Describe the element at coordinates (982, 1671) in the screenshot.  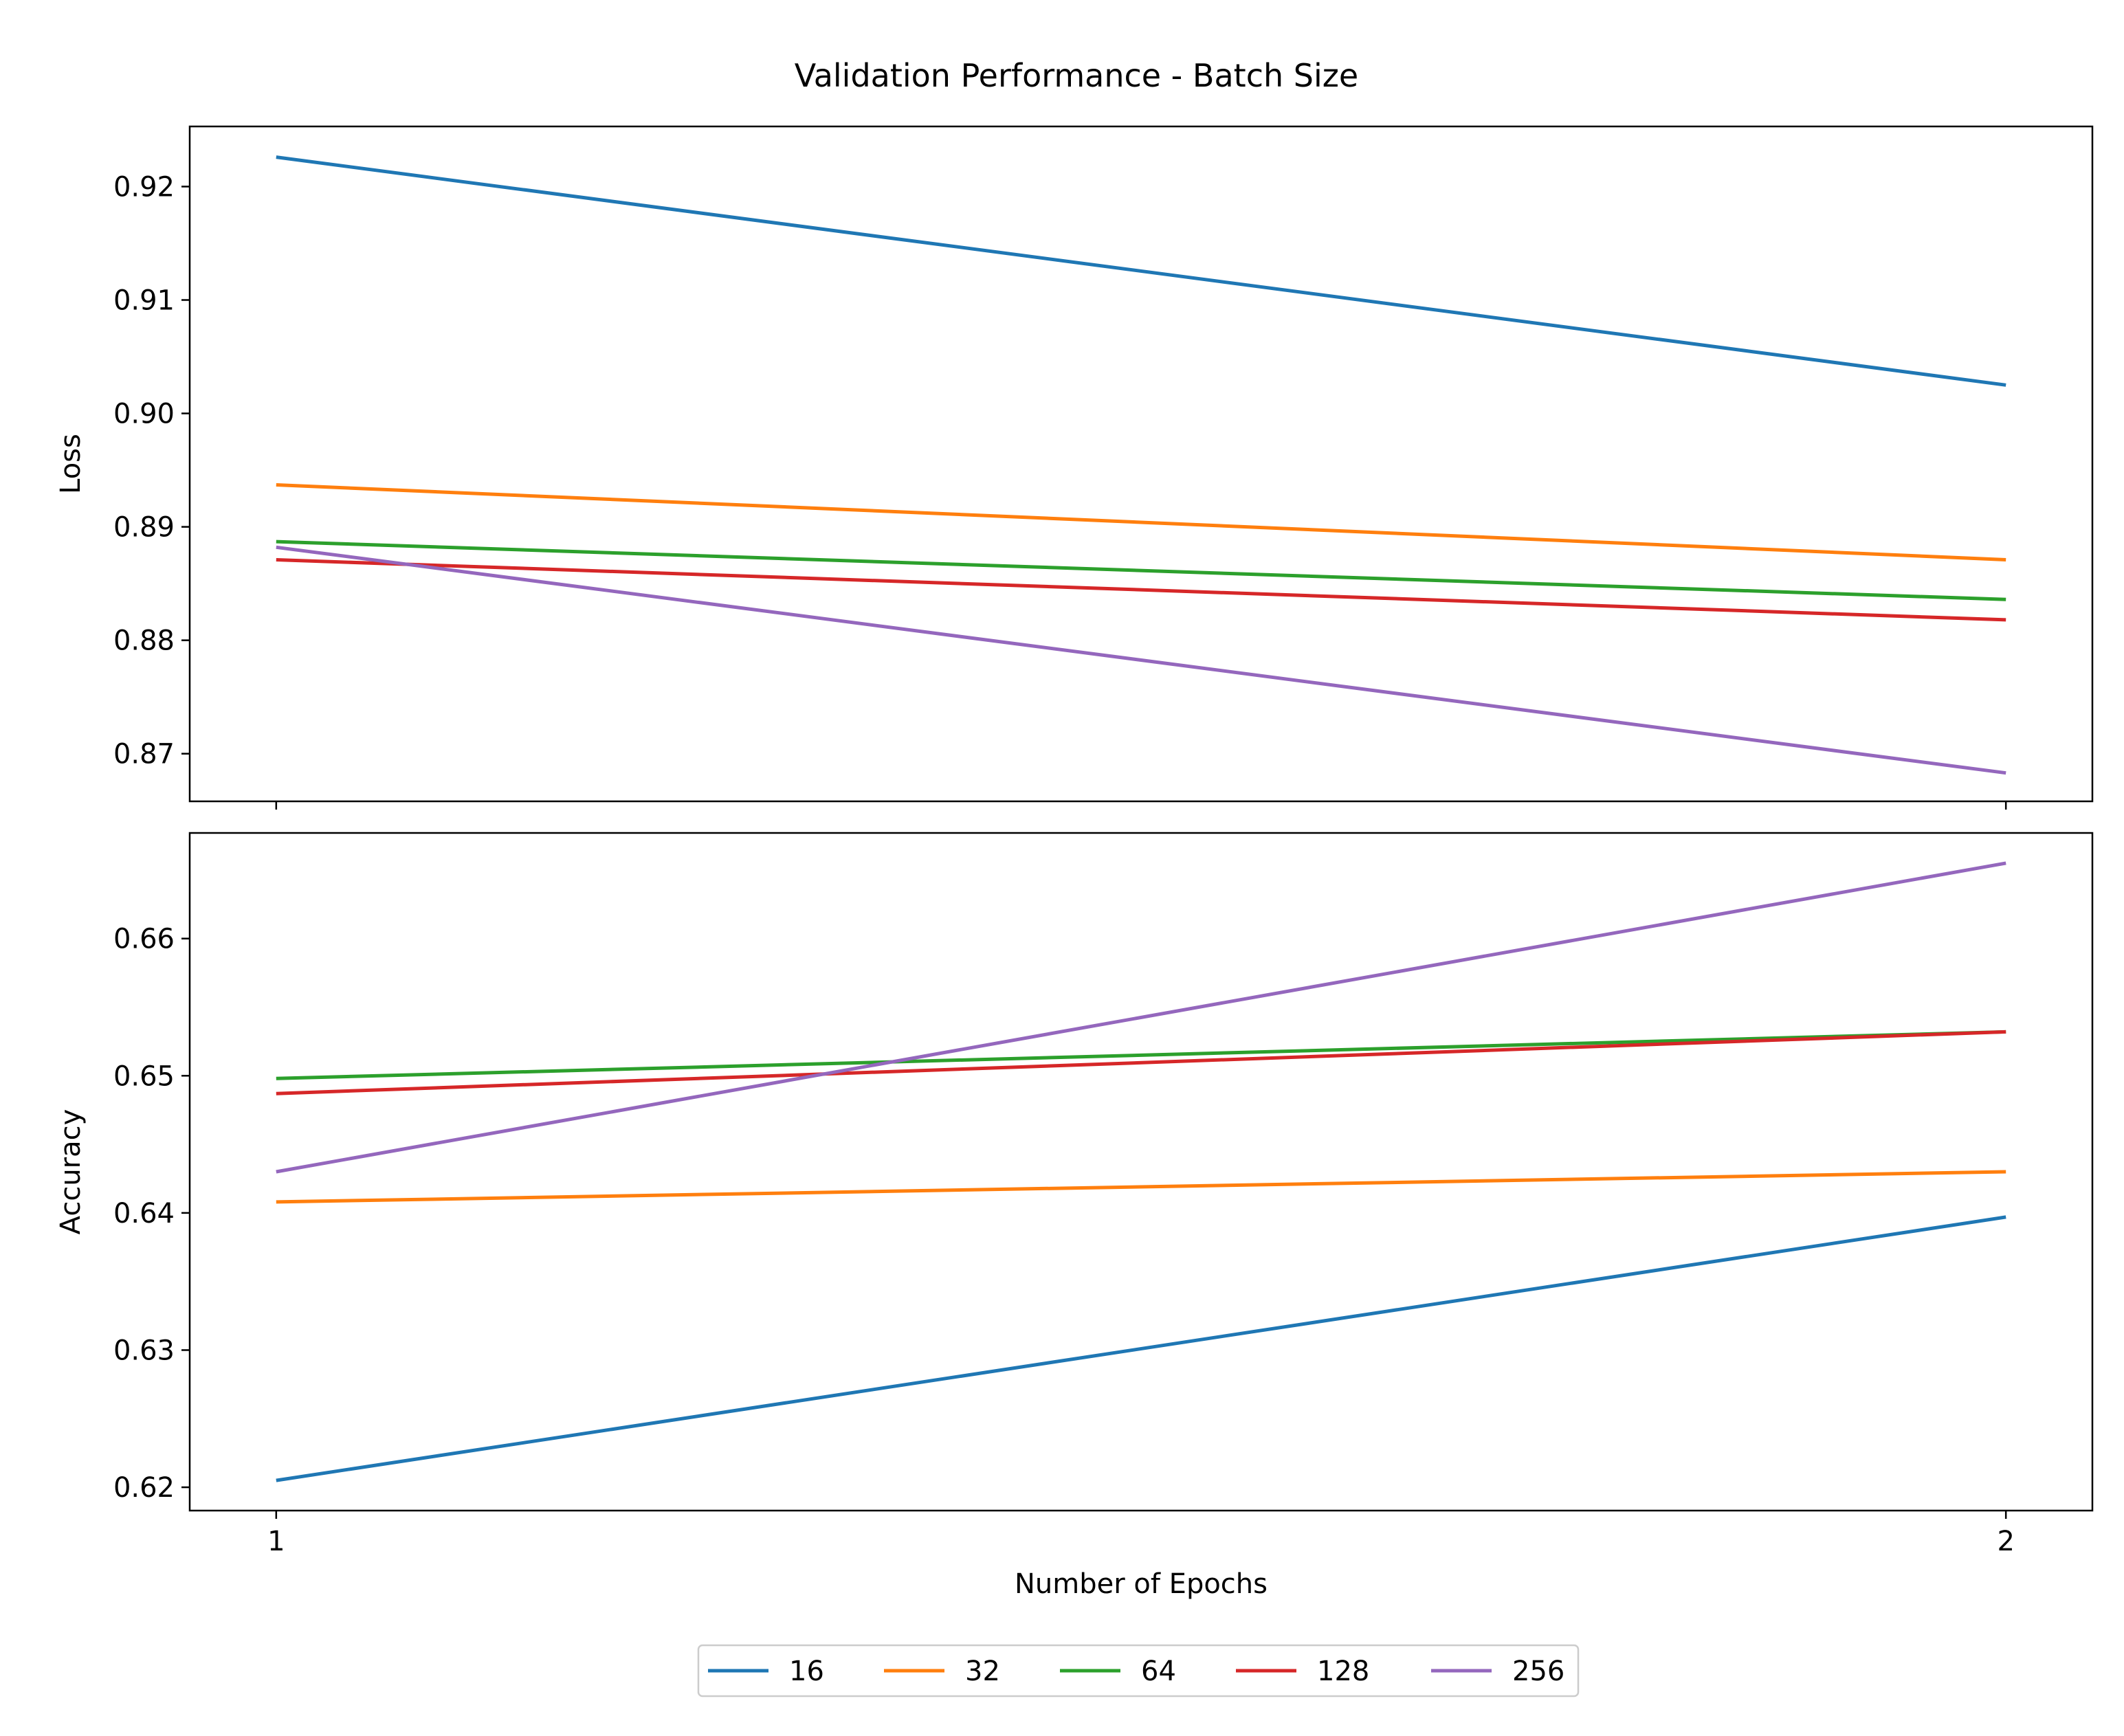
I see `legend-label-32: 32` at that location.